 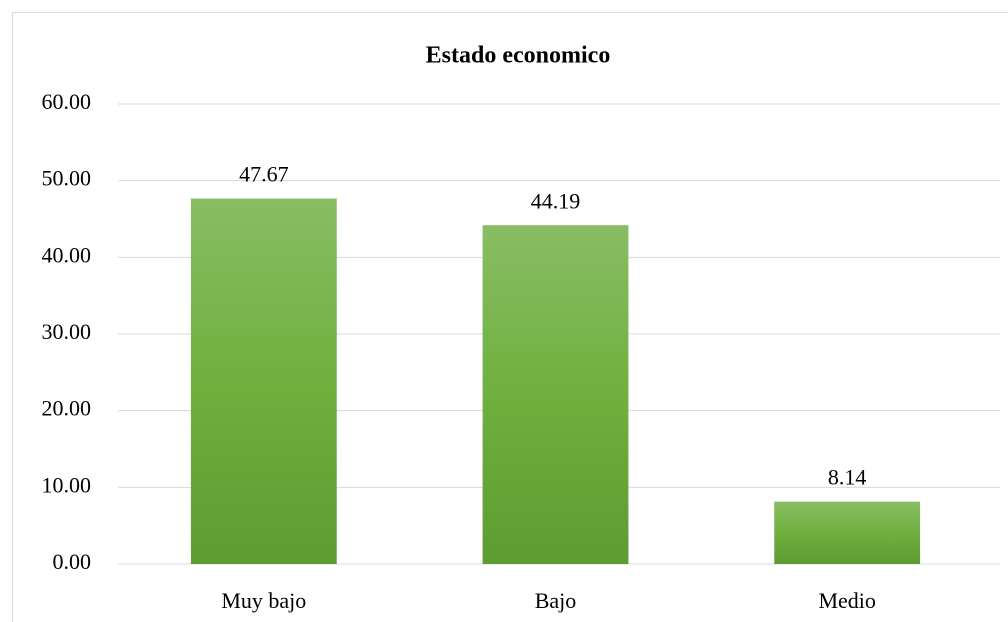 I want to click on x-tick-label: Medio, so click(x=846, y=600).